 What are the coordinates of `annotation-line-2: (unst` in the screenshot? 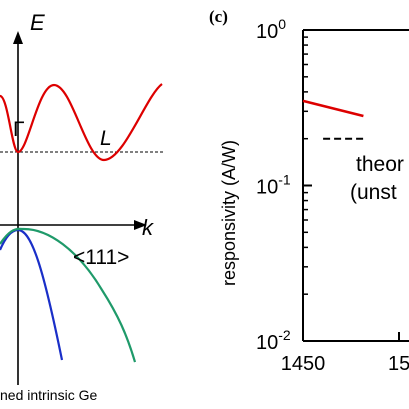 It's located at (373, 192).